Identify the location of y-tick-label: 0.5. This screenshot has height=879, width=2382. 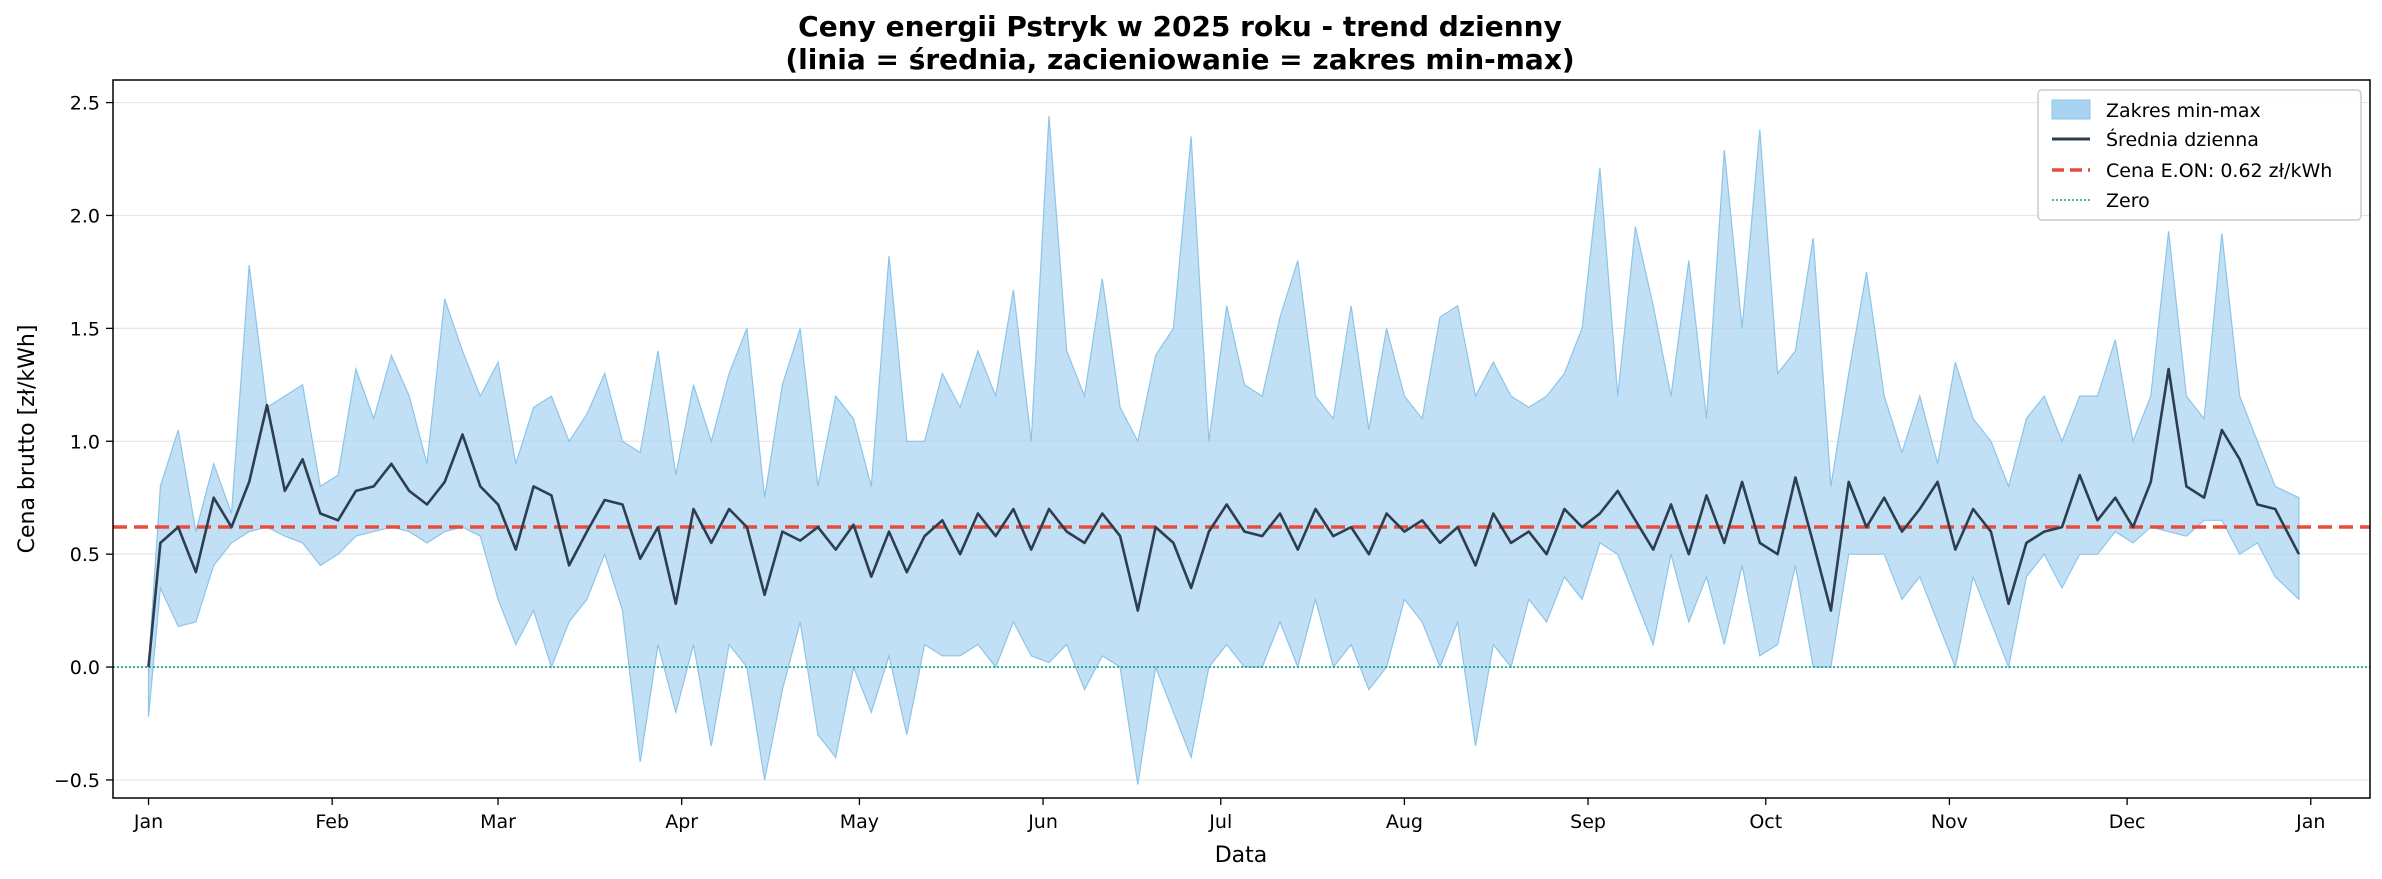
(85, 555).